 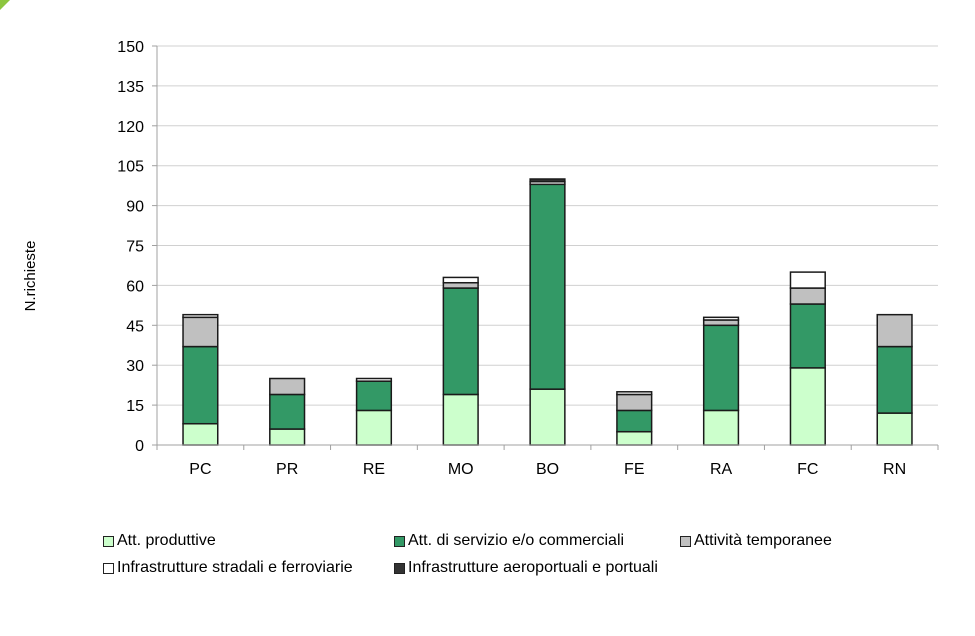 I want to click on x-tick-label: RE, so click(x=374, y=469).